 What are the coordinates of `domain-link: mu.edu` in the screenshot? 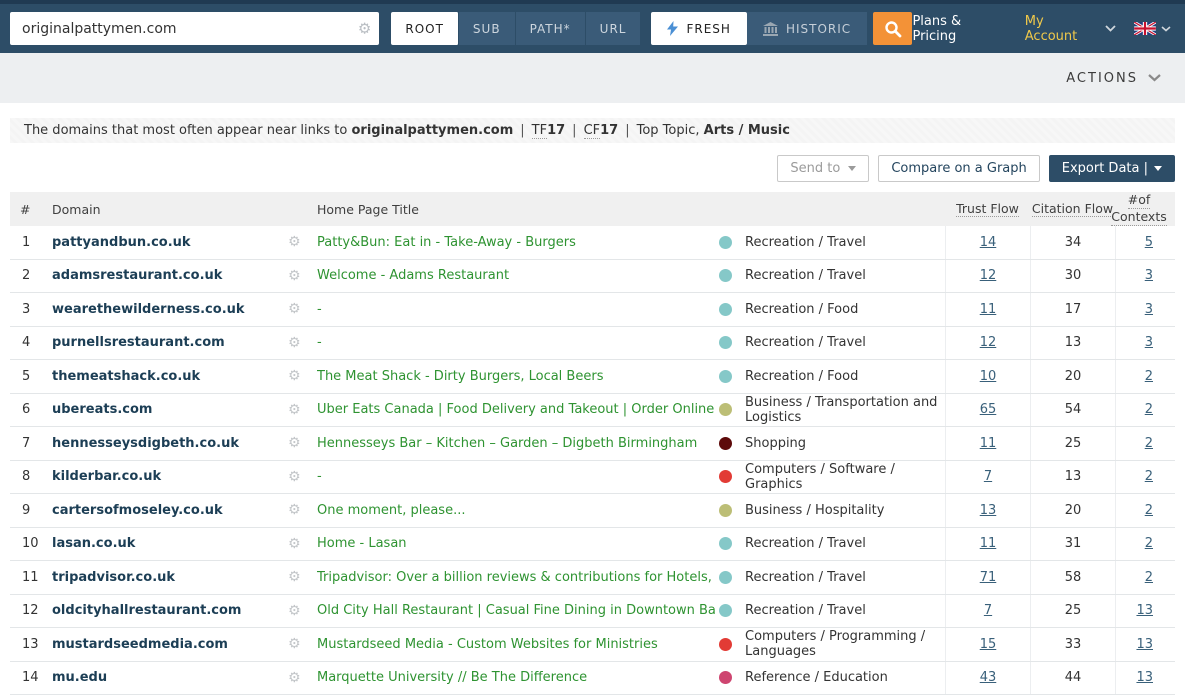 It's located at (80, 678).